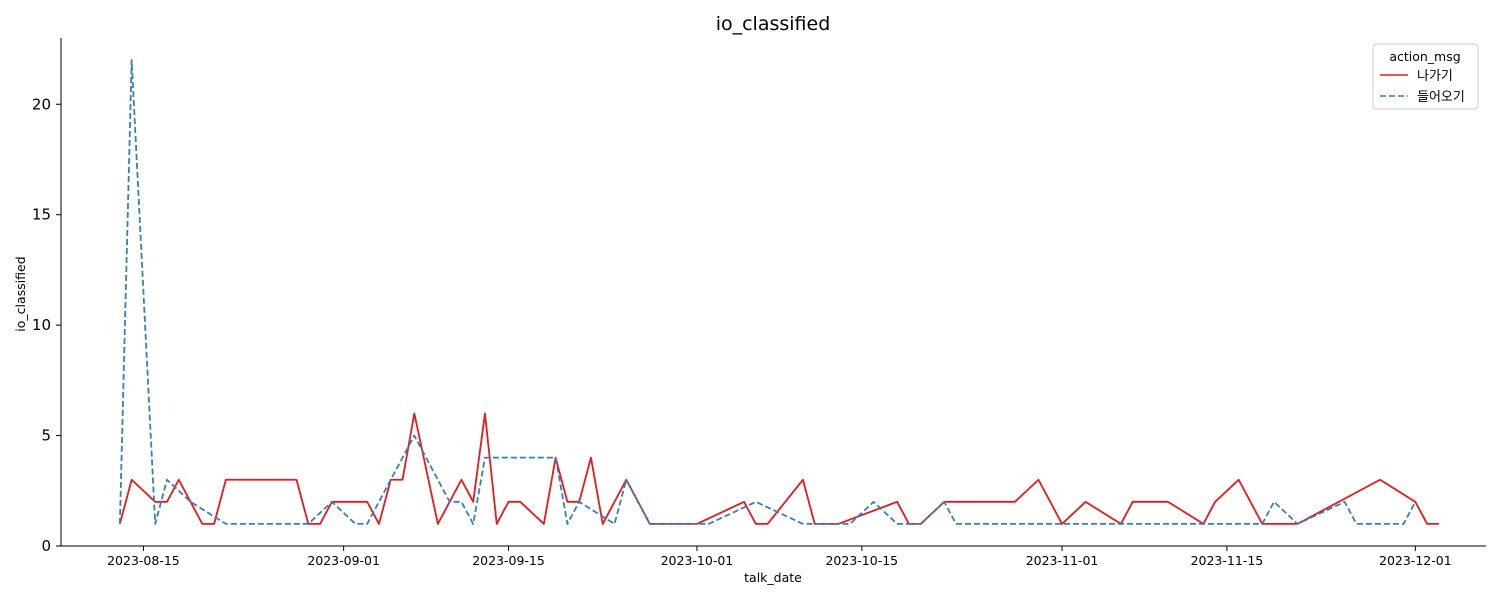  I want to click on x-axis-label: talk_date, so click(773, 577).